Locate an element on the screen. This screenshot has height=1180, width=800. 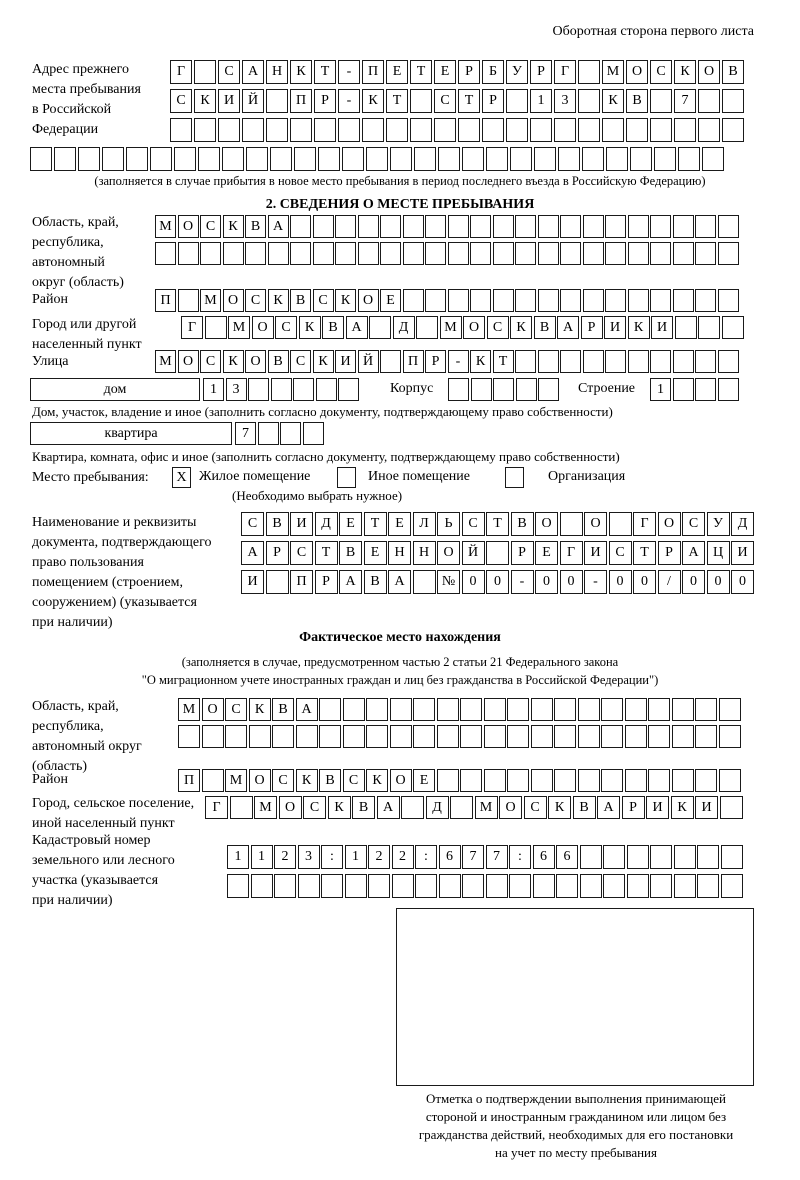
stroenie-cells: 1 is located at coordinates (695, 389).